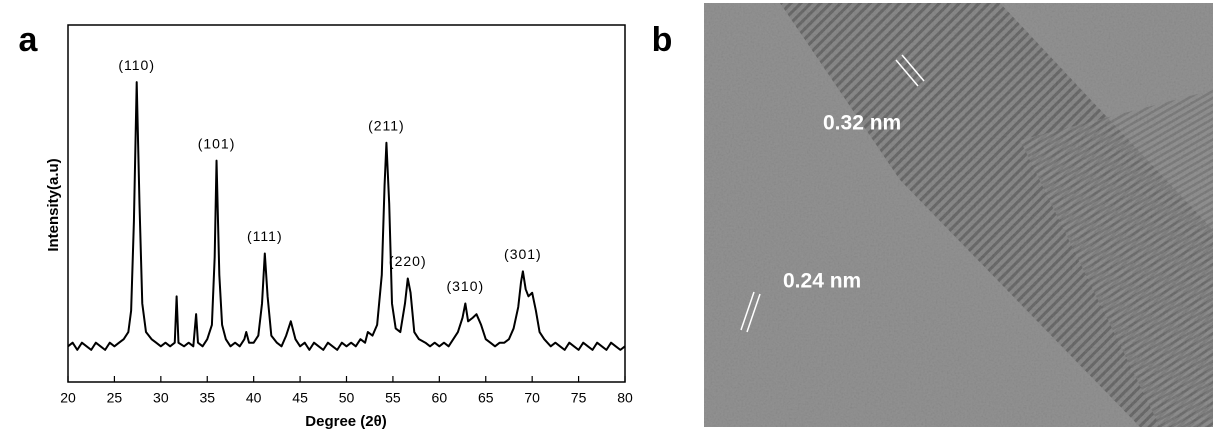 This screenshot has height=437, width=1213. Describe the element at coordinates (345, 421) in the screenshot. I see `x-axis-label: Degree (2θ)` at that location.